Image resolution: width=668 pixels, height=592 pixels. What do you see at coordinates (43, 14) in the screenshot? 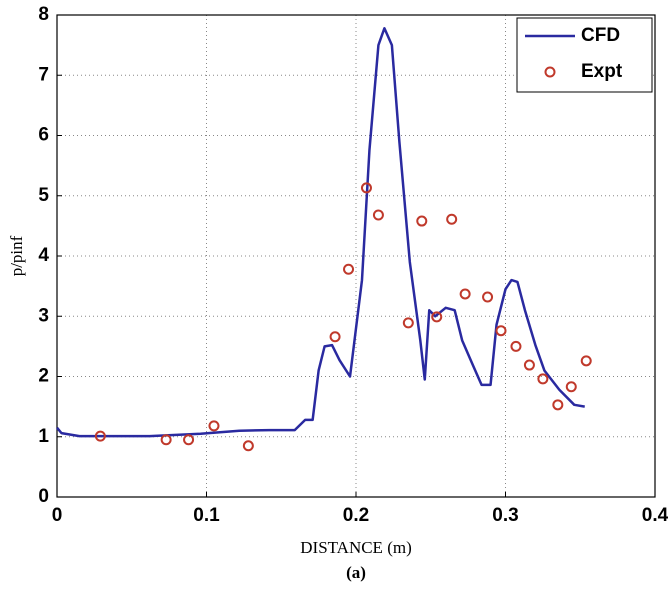
I see `y-tick-label: 8` at bounding box center [43, 14].